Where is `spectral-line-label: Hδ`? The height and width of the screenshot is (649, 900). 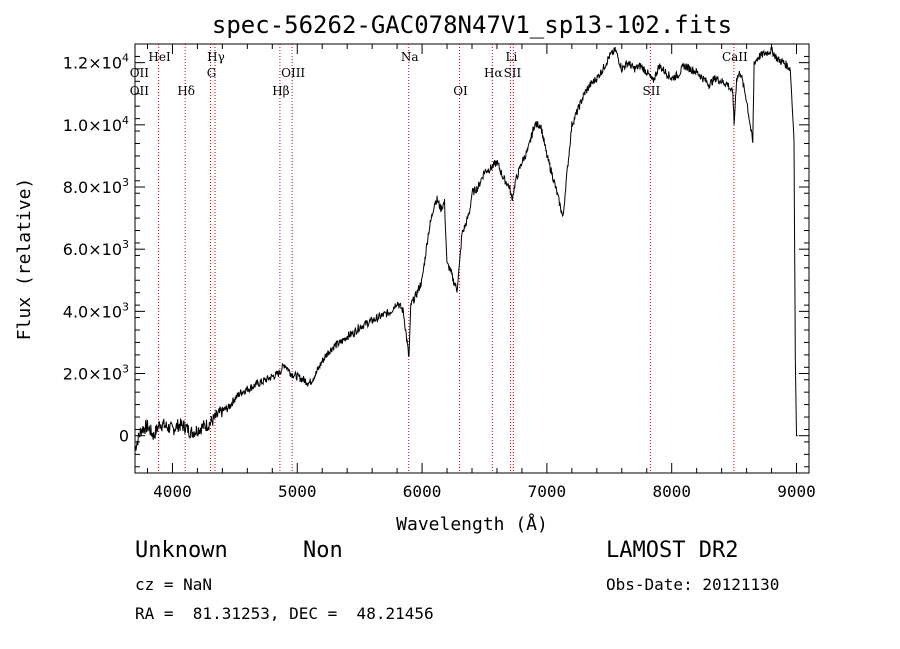 spectral-line-label: Hδ is located at coordinates (186, 91).